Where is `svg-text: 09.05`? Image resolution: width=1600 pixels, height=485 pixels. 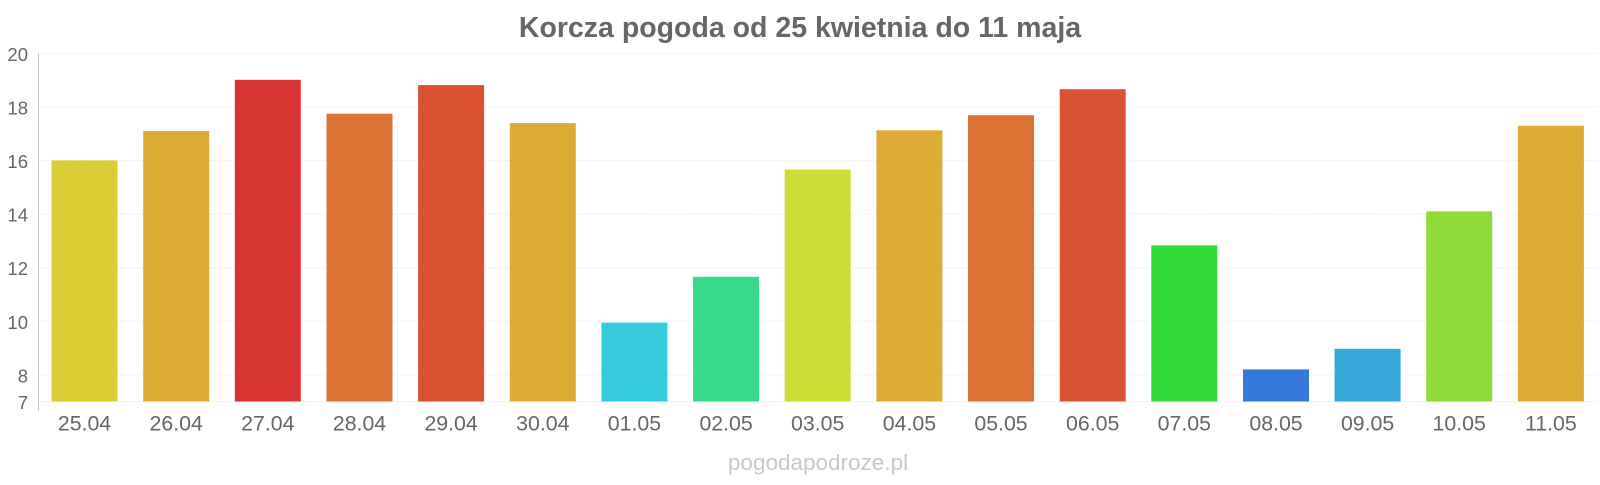 svg-text: 09.05 is located at coordinates (1367, 424).